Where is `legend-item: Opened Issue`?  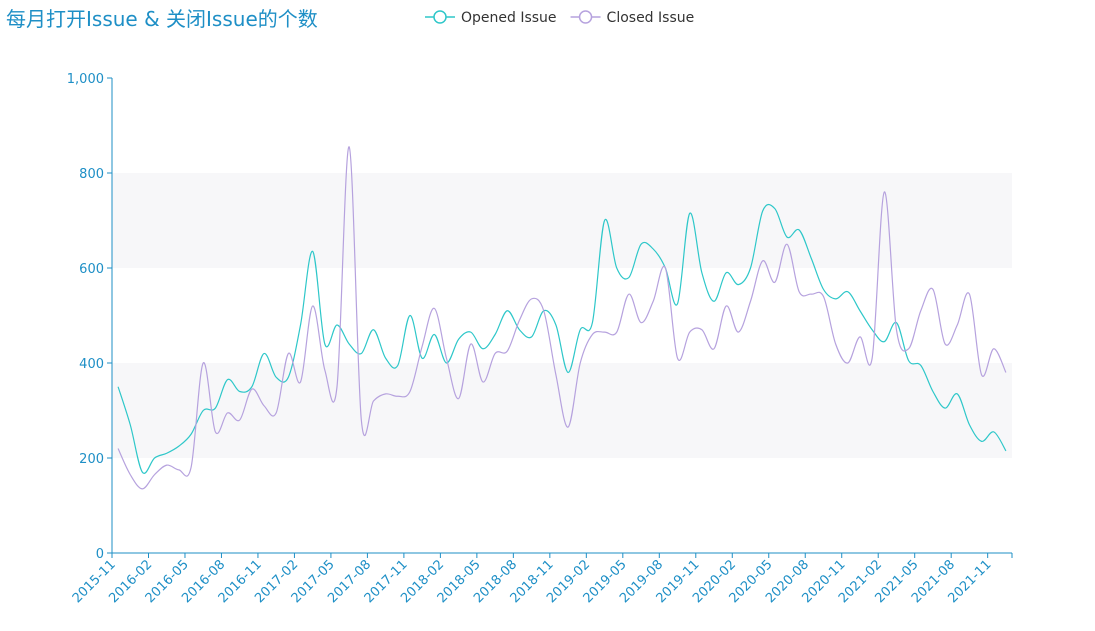
legend-item: Opened Issue is located at coordinates (491, 18).